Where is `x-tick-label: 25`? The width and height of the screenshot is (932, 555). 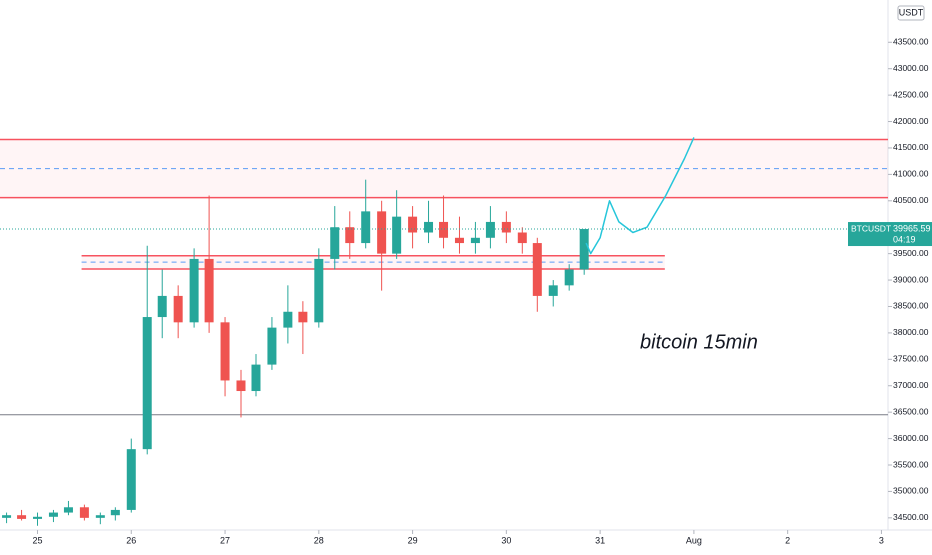 x-tick-label: 25 is located at coordinates (38, 540).